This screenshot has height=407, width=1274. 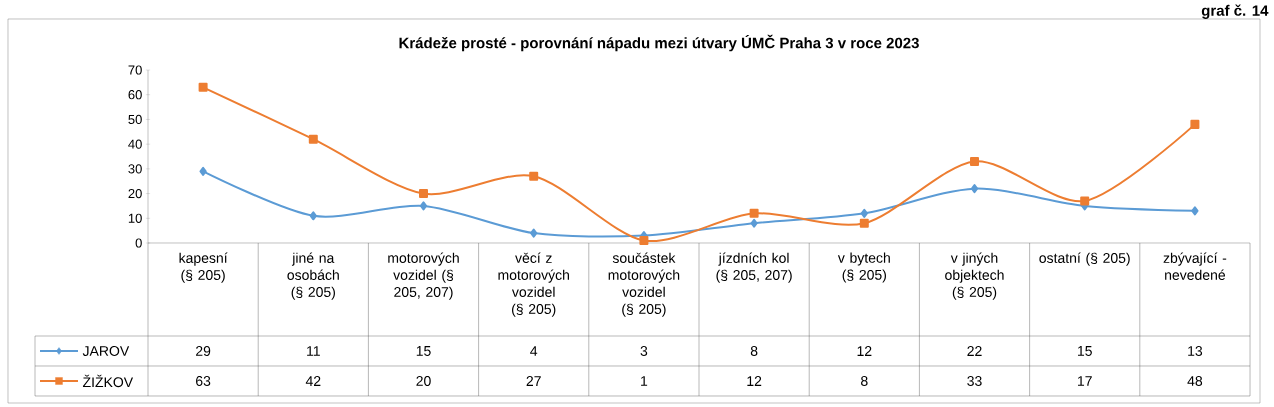 I want to click on x-tick-label: motorových vozidel (§ 205, 207), so click(x=423, y=276).